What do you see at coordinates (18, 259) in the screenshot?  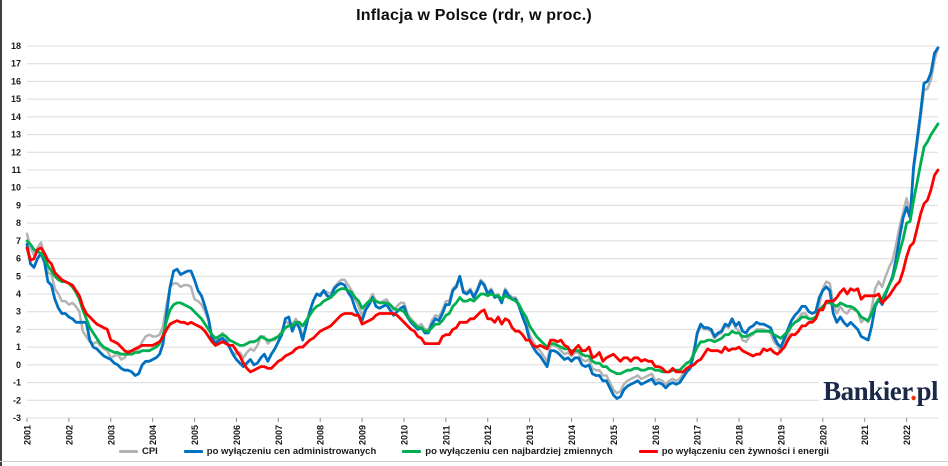 I see `y-axis-tick-label: 6` at bounding box center [18, 259].